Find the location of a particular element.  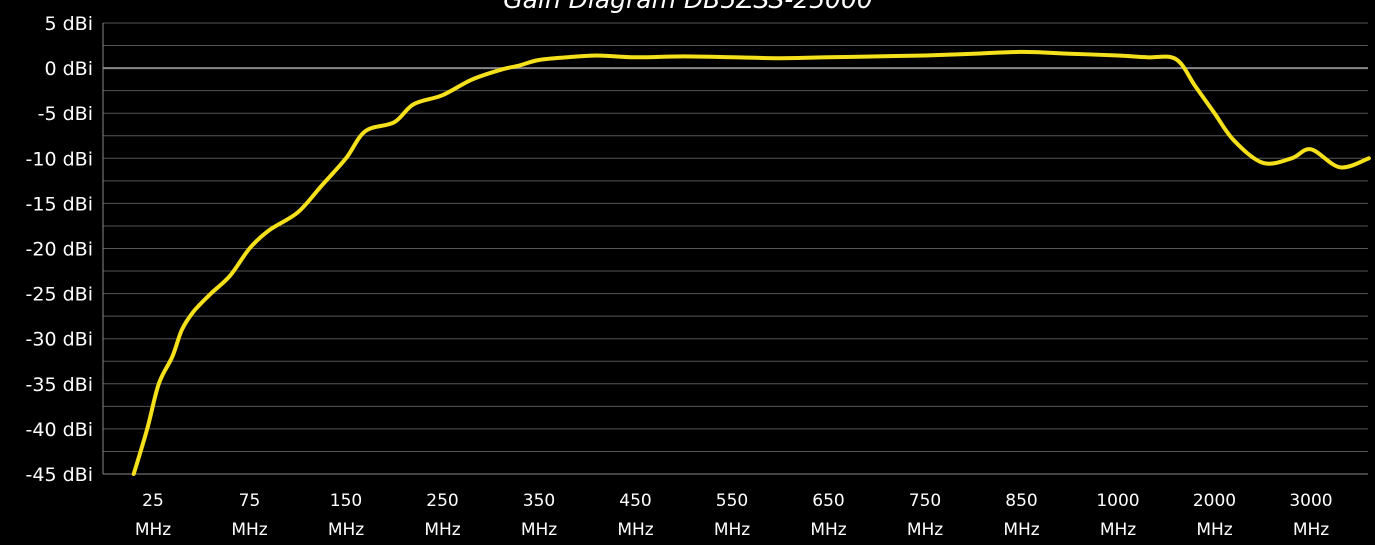

x-tick-label: 2000 is located at coordinates (1214, 501).